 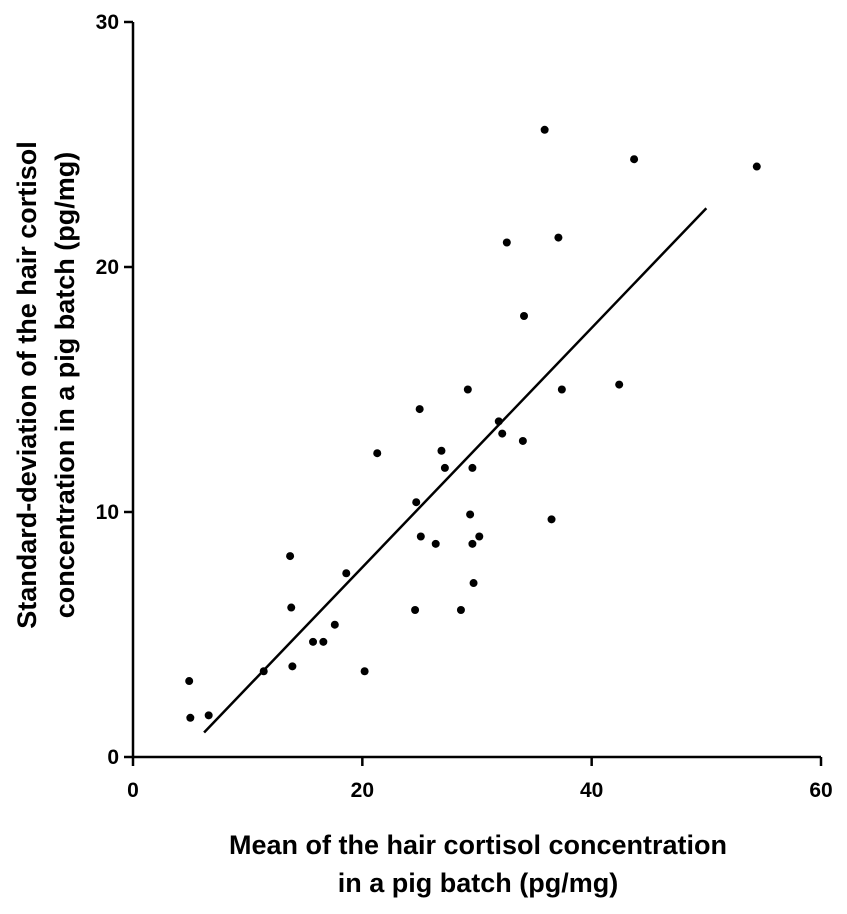 What do you see at coordinates (27, 385) in the screenshot?
I see `y-axis-title-line-1: Standard-deviation of the hair cortisol` at bounding box center [27, 385].